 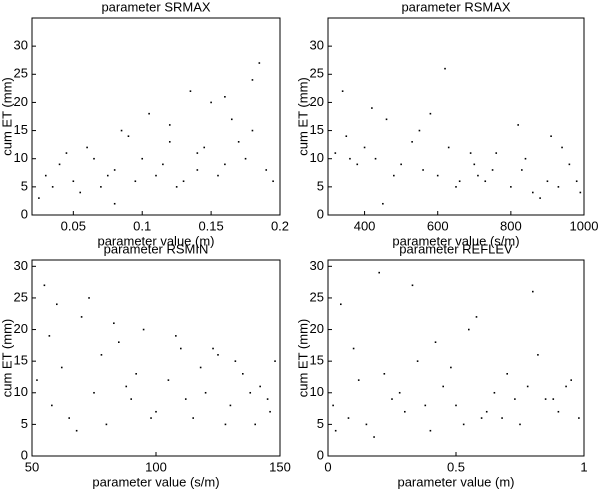 What do you see at coordinates (210, 225) in the screenshot?
I see `x-tick-label: 0.15` at bounding box center [210, 225].